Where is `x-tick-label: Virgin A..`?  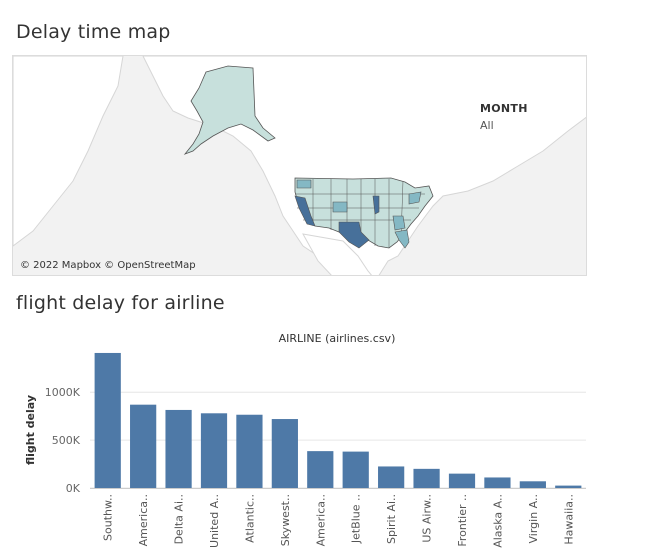
x-tick-label: Virgin A.. is located at coordinates (533, 519).